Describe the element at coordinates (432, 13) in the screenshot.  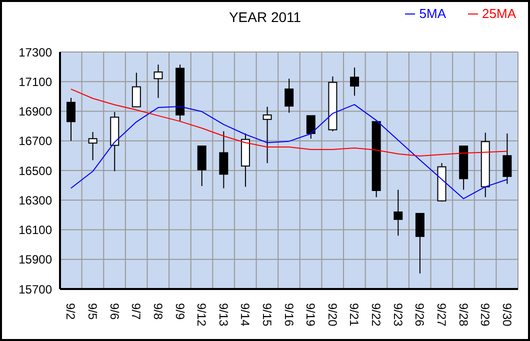
I see `legend-label: 5MA` at that location.